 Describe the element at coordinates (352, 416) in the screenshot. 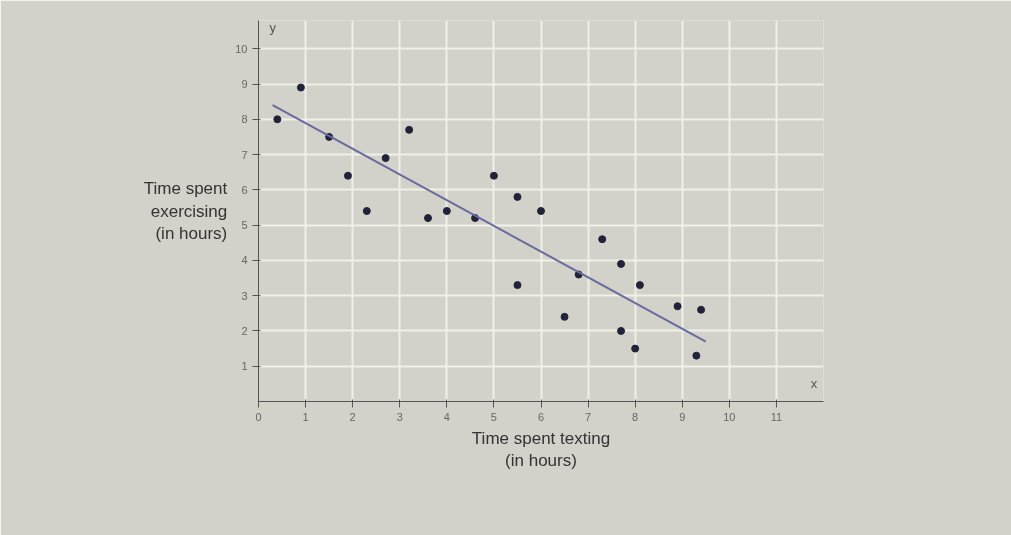

I see `x-tick-label: 2` at that location.